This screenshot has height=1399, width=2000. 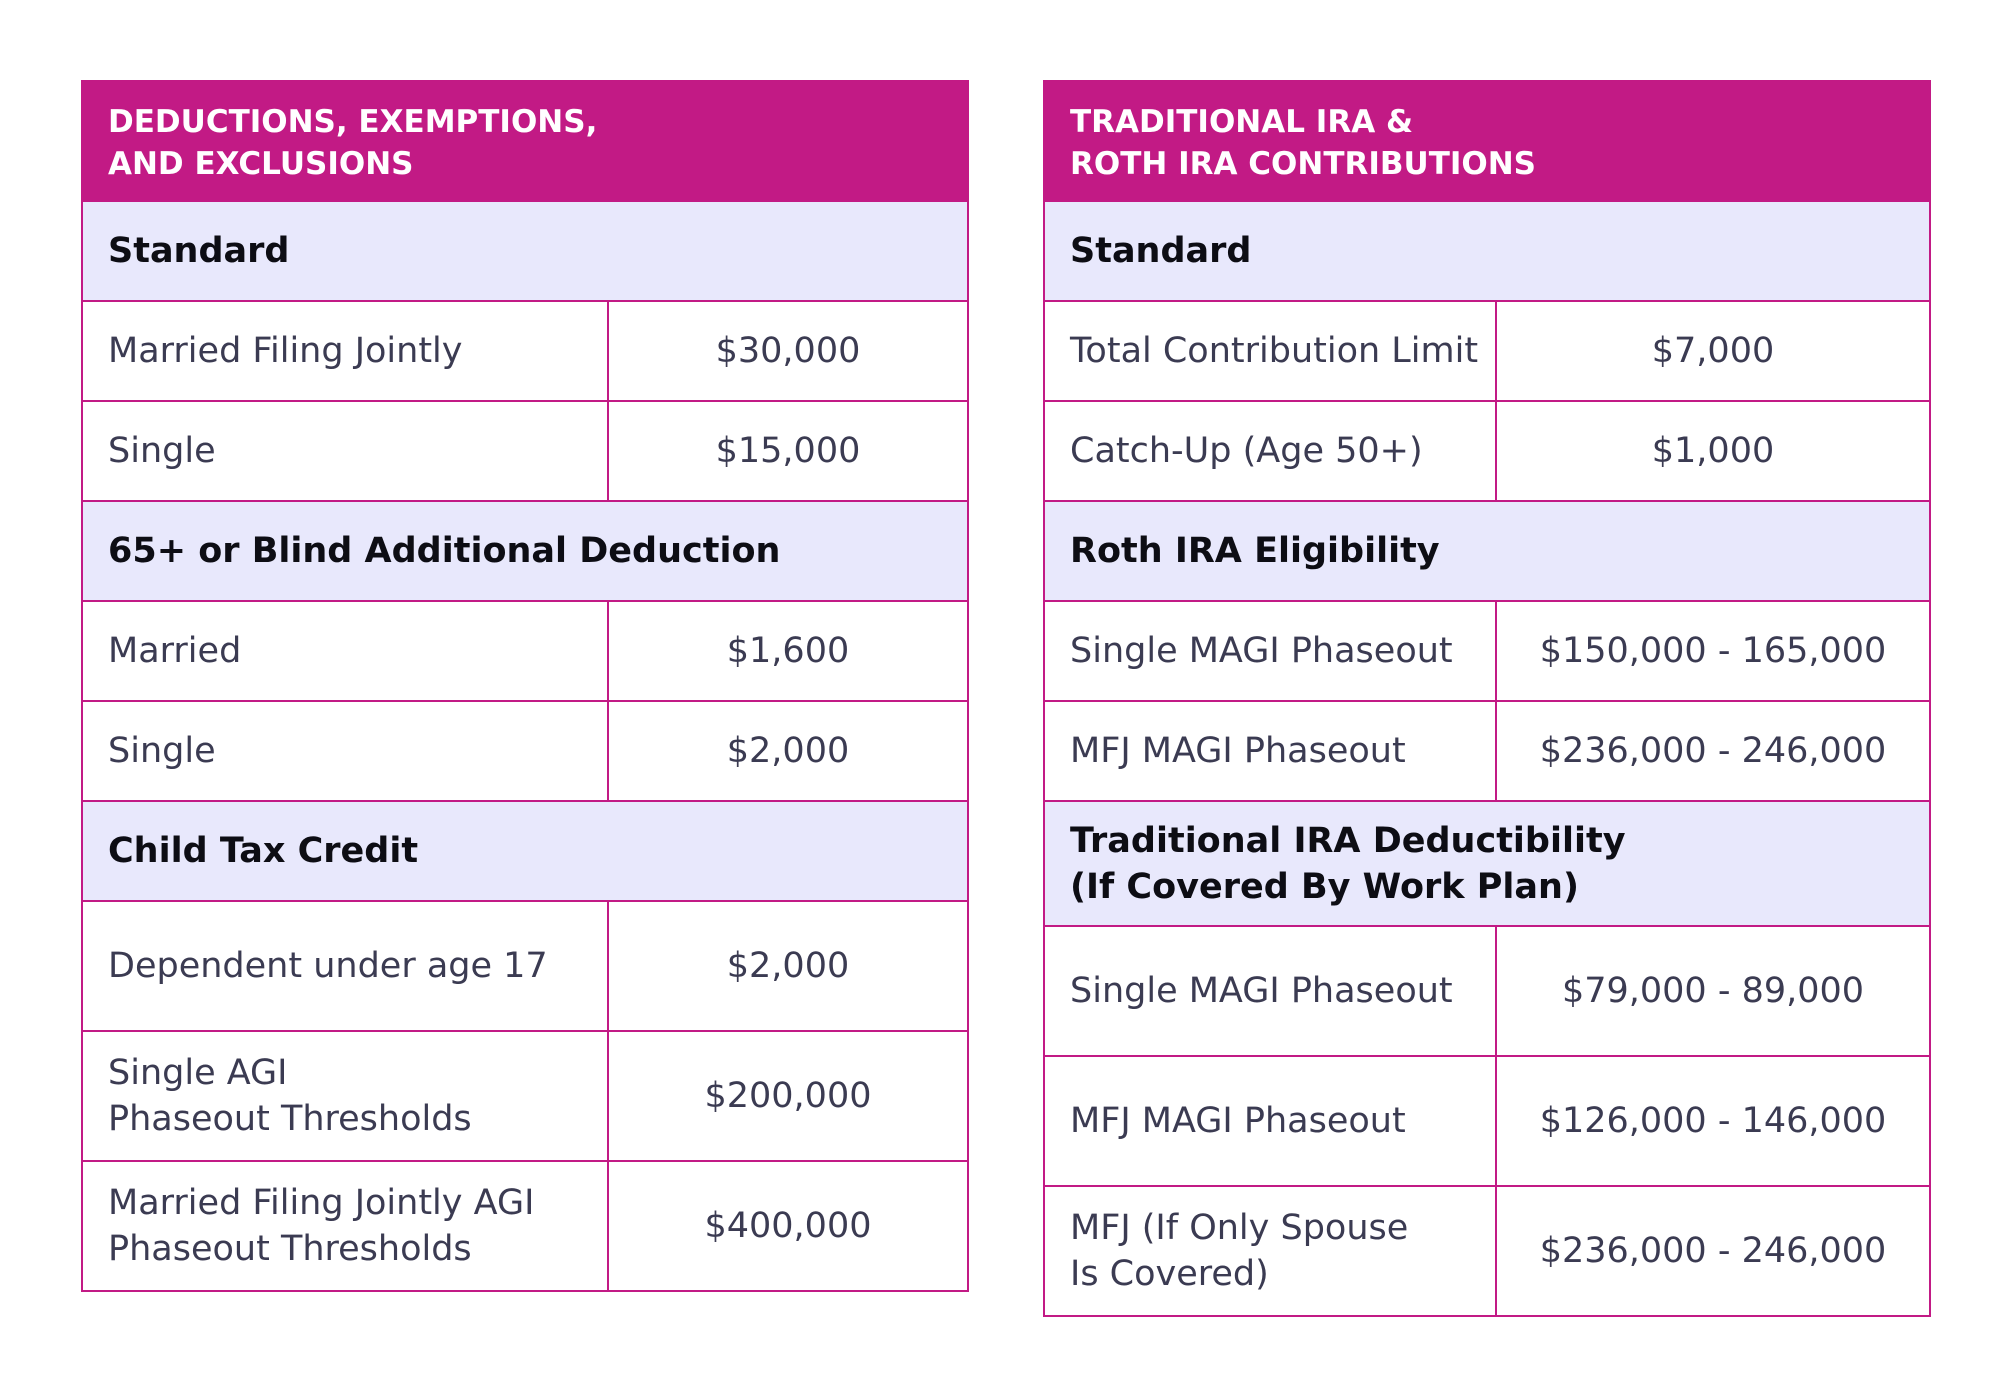 I want to click on table-title: DEDUCTIONS, EXEMPTIONS, AND EXCLUSIONS, so click(x=525, y=141).